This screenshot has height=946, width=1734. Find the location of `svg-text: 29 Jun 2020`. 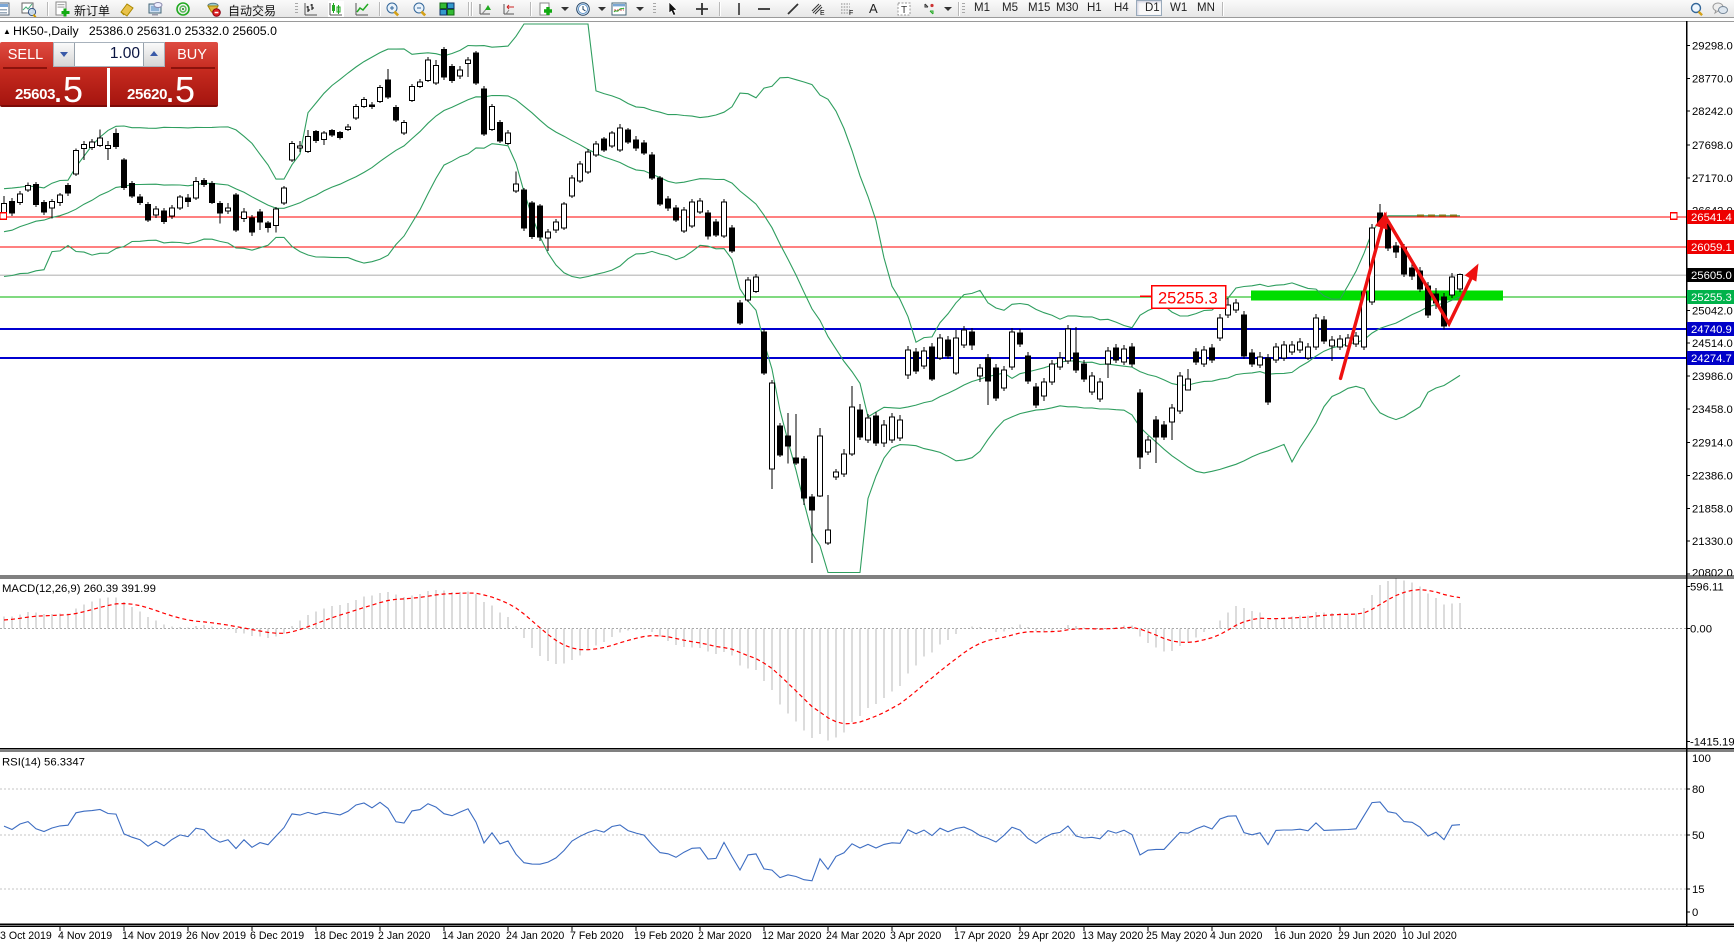

svg-text: 29 Jun 2020 is located at coordinates (1367, 936).